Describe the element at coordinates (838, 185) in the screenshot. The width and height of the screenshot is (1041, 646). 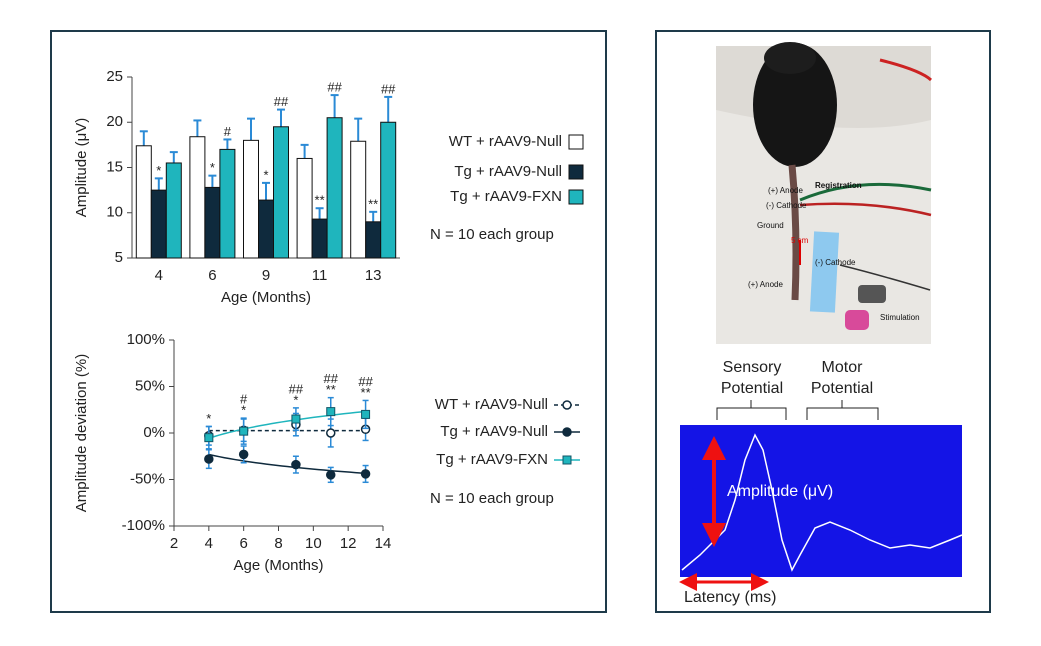
I see `photo-label: Registration` at that location.